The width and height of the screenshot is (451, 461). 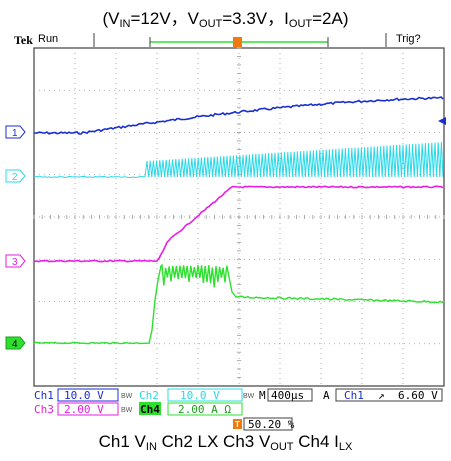 I want to click on ch1-readout-label: Ch1, so click(x=44, y=395).